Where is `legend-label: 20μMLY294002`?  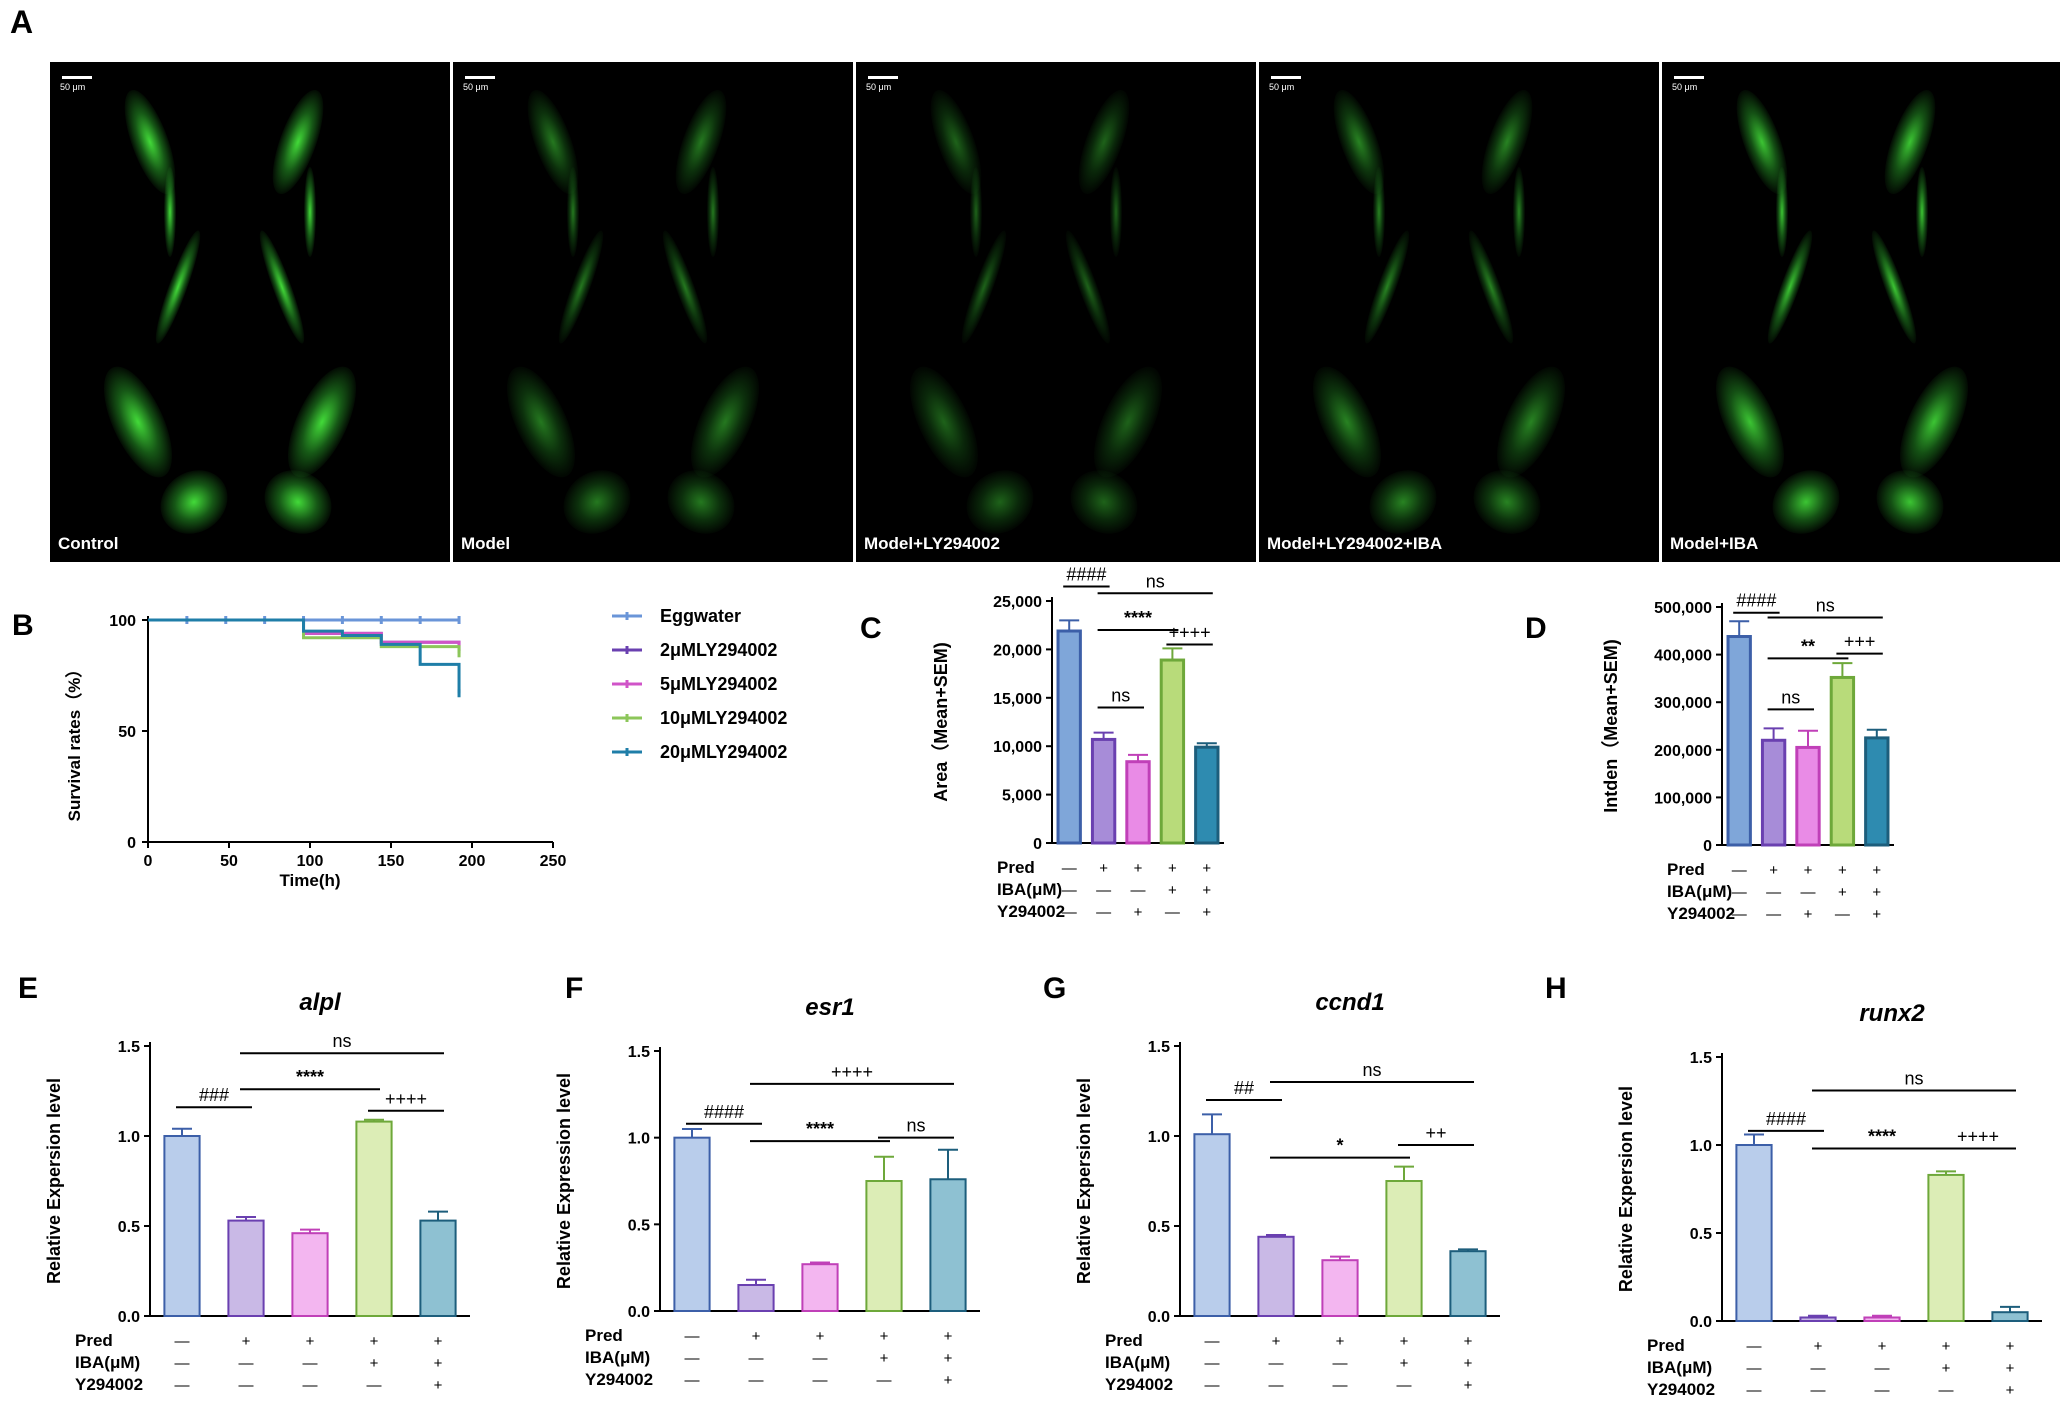 legend-label: 20μMLY294002 is located at coordinates (723, 752).